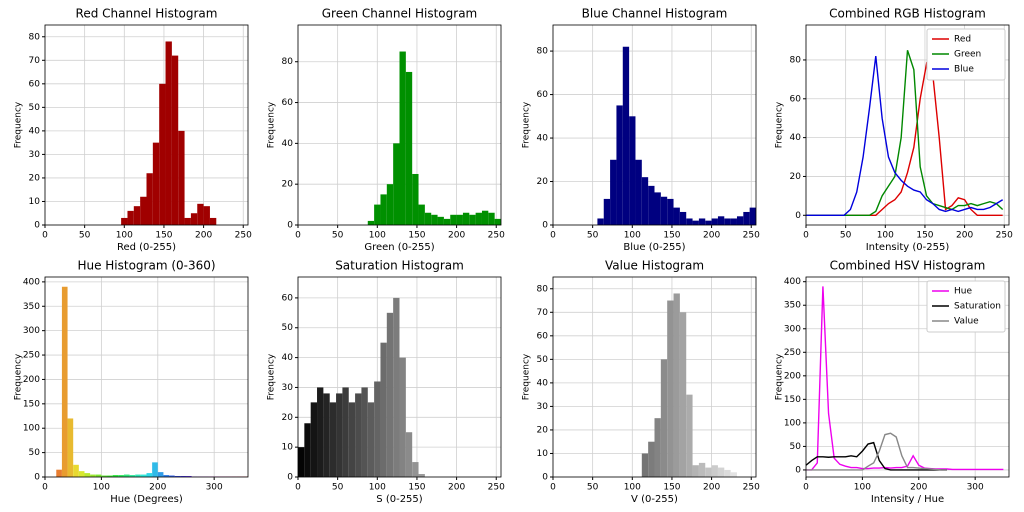 The height and width of the screenshot is (512, 1024). Describe the element at coordinates (908, 266) in the screenshot. I see `chart-title: Combined HSV Histogram` at that location.